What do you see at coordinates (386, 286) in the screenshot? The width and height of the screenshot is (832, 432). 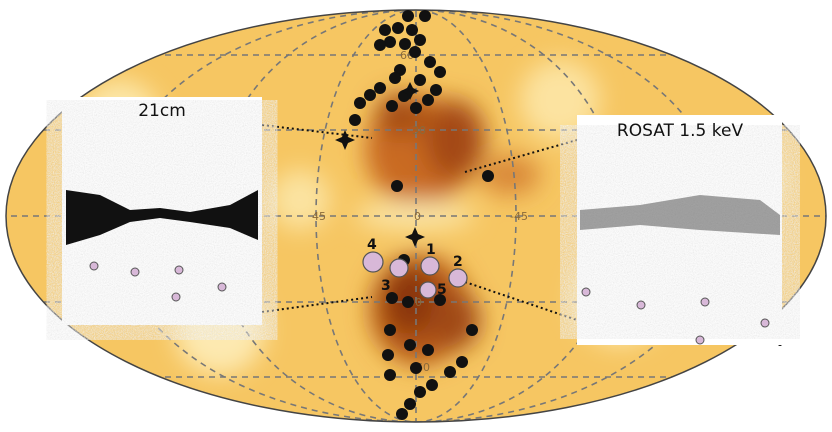 I see `source-label: 3` at bounding box center [386, 286].